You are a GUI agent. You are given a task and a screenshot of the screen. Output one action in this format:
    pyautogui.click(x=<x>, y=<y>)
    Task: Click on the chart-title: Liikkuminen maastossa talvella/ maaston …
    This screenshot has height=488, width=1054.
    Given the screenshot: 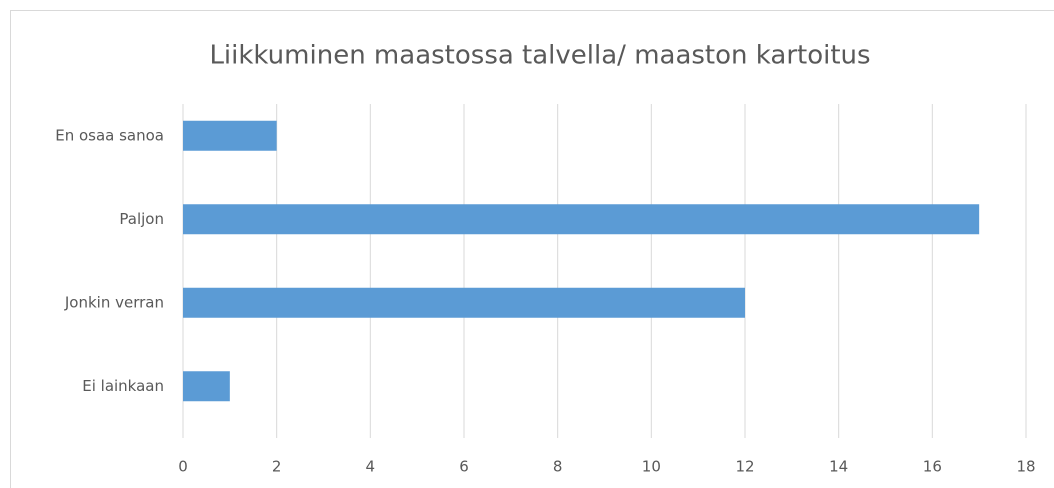 What is the action you would take?
    pyautogui.click(x=539, y=56)
    